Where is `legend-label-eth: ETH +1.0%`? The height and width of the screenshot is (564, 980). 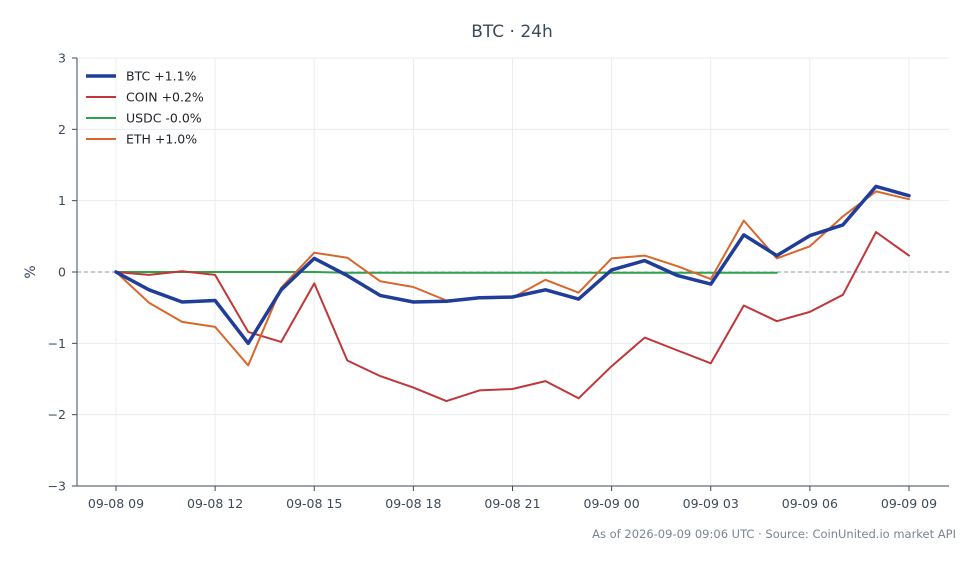
legend-label-eth: ETH +1.0% is located at coordinates (161, 139).